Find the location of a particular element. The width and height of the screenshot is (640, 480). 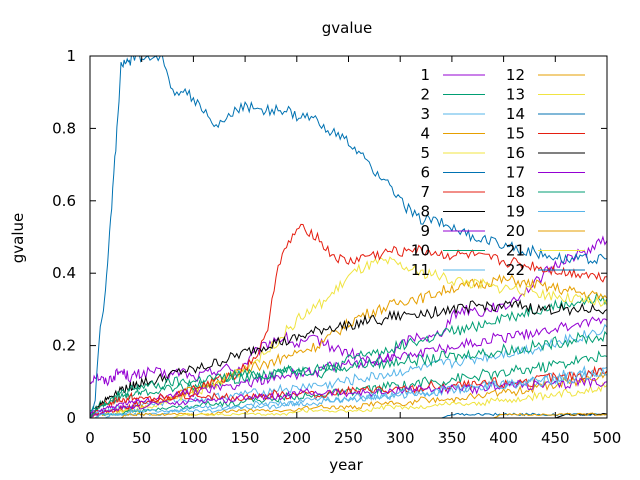

legend-label: 9 is located at coordinates (425, 231).